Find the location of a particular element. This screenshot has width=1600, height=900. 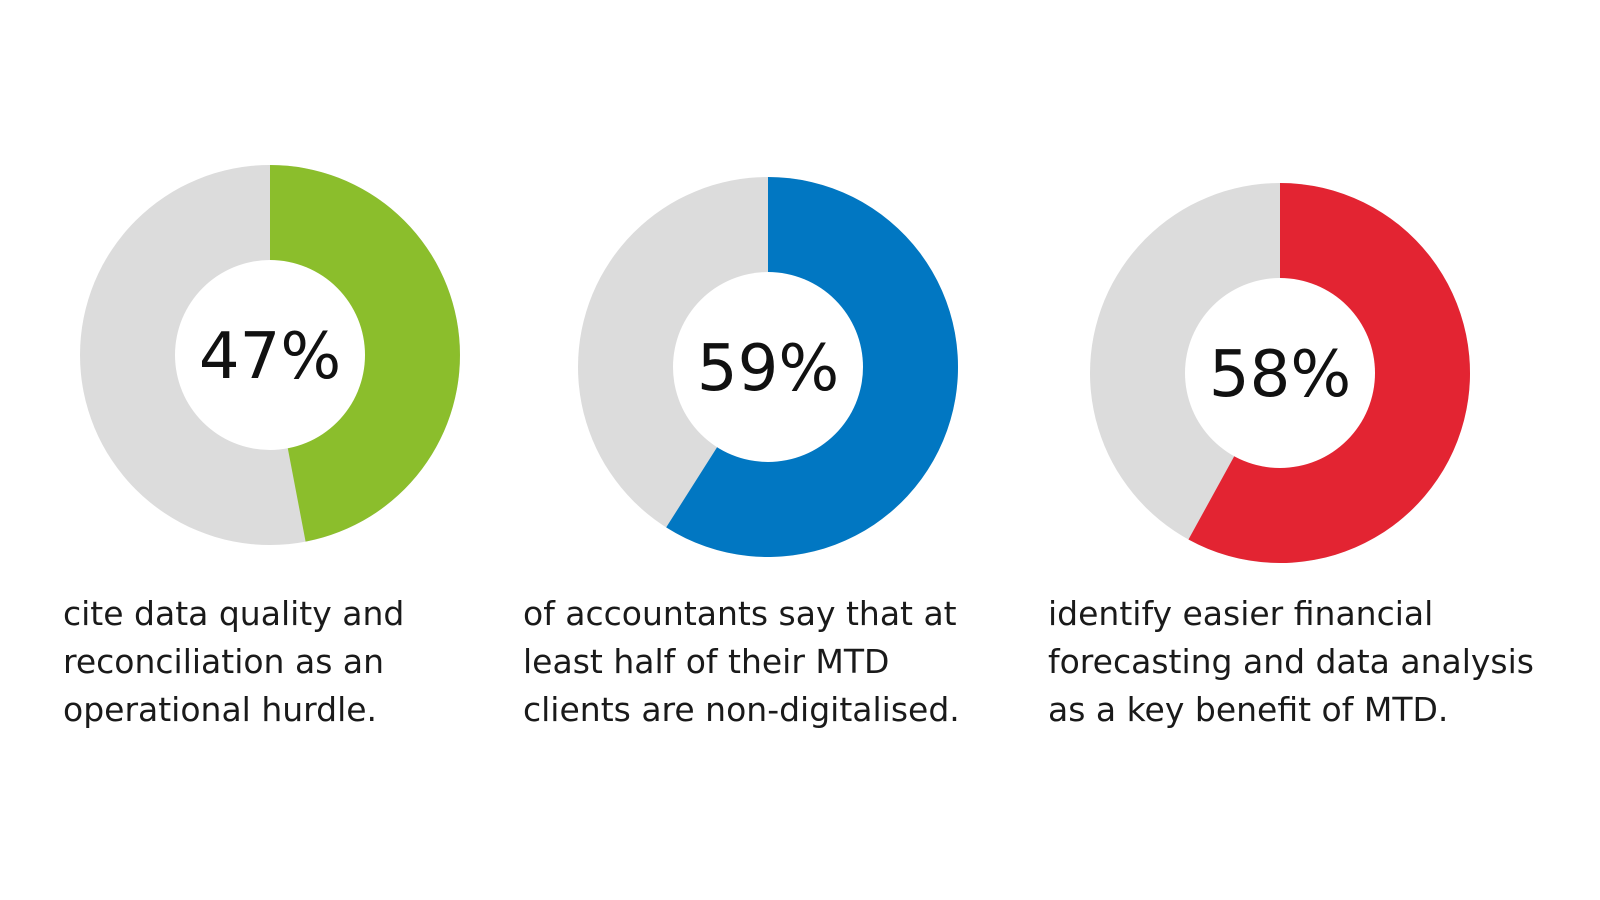

donut-label-1: 47% is located at coordinates (270, 357).